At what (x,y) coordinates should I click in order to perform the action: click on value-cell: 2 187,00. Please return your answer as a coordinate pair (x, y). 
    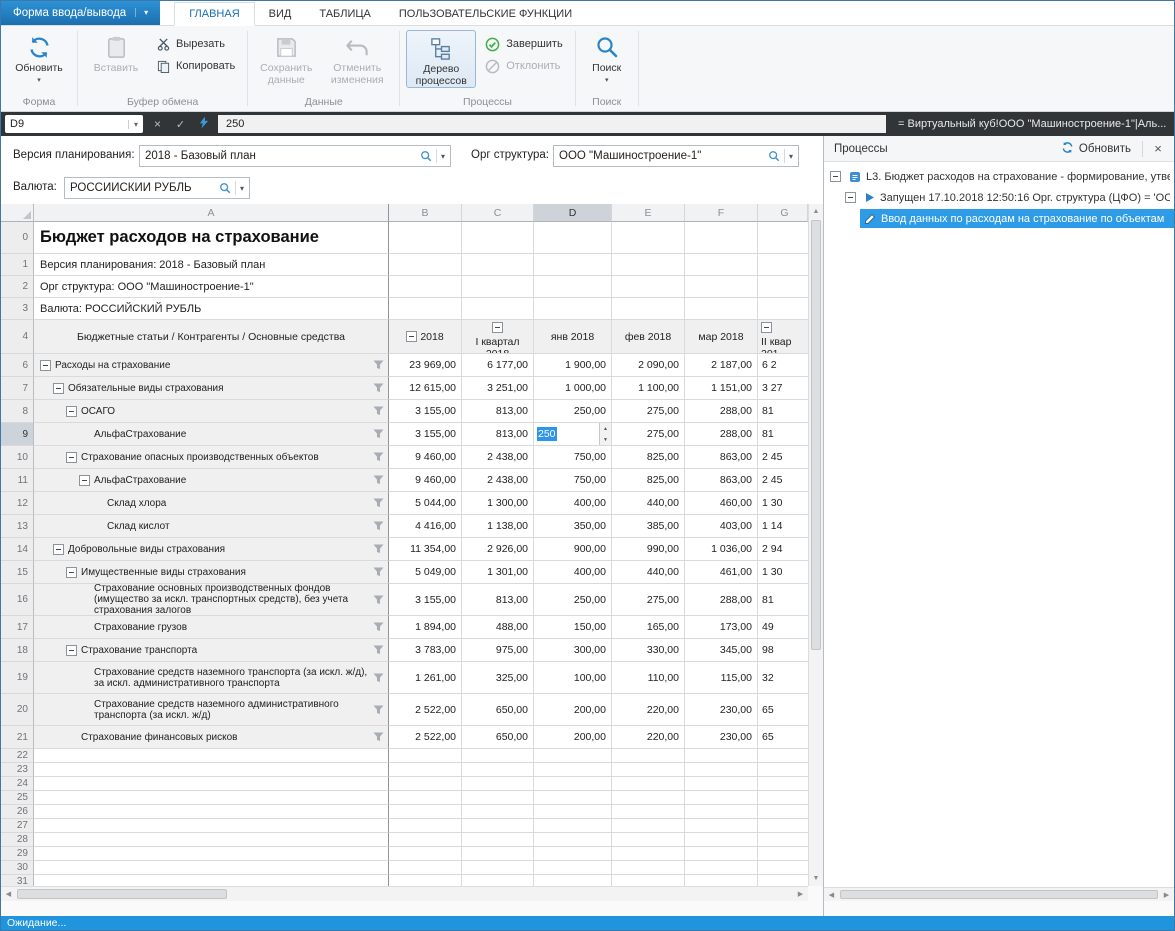
    Looking at the image, I should click on (721, 365).